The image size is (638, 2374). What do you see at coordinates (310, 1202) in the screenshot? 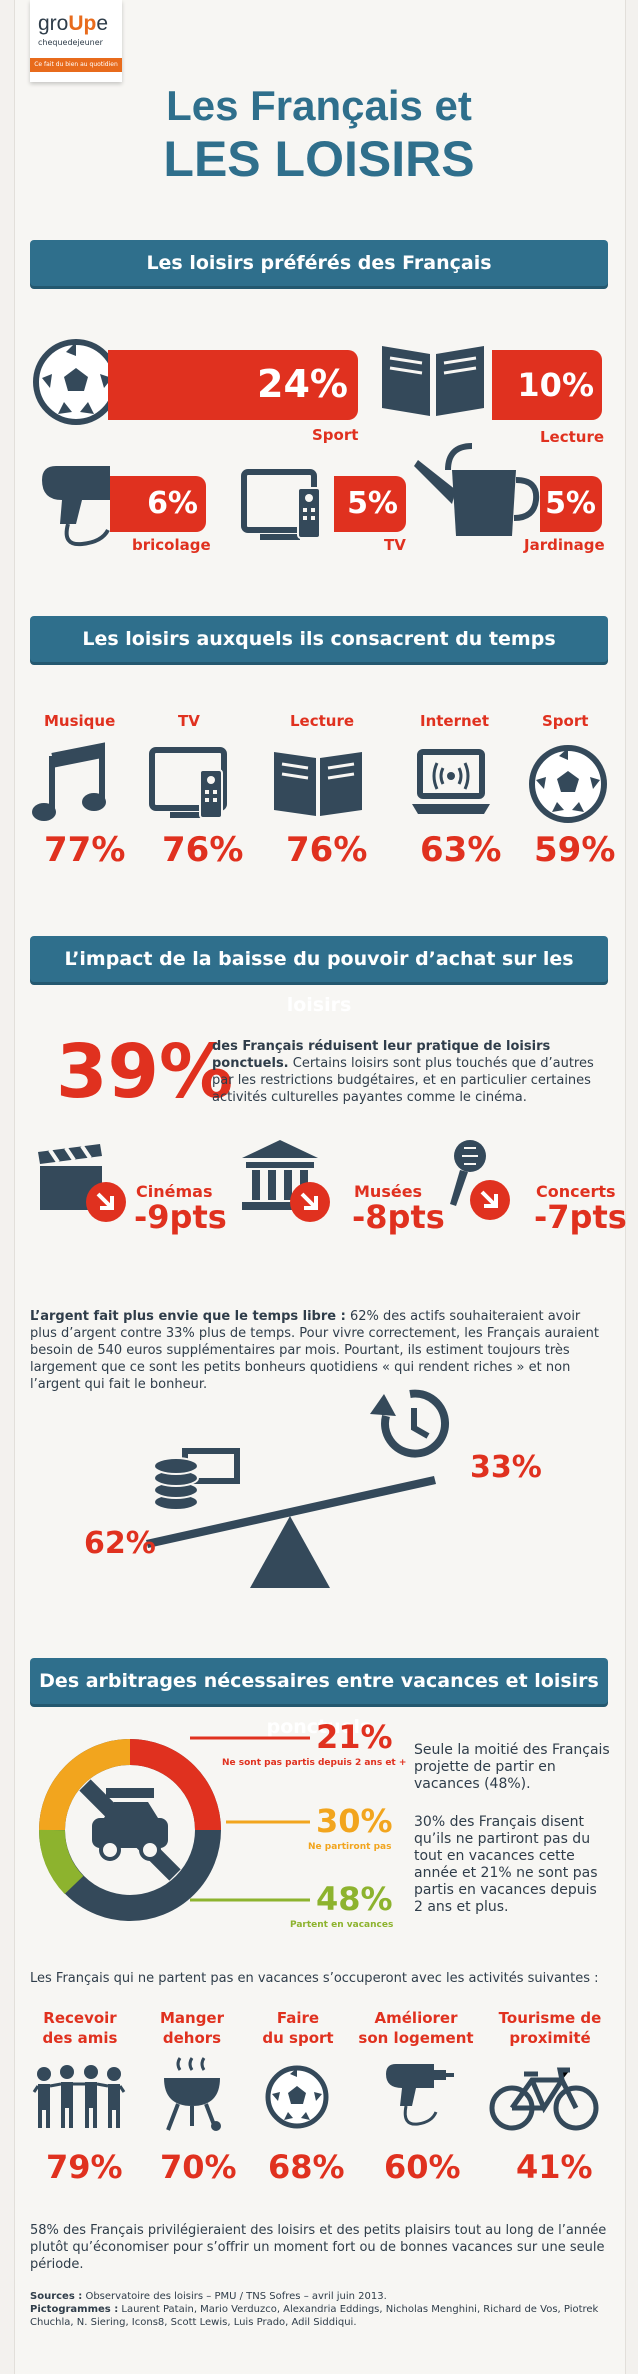
I see `down-arrow-icon-musees` at bounding box center [310, 1202].